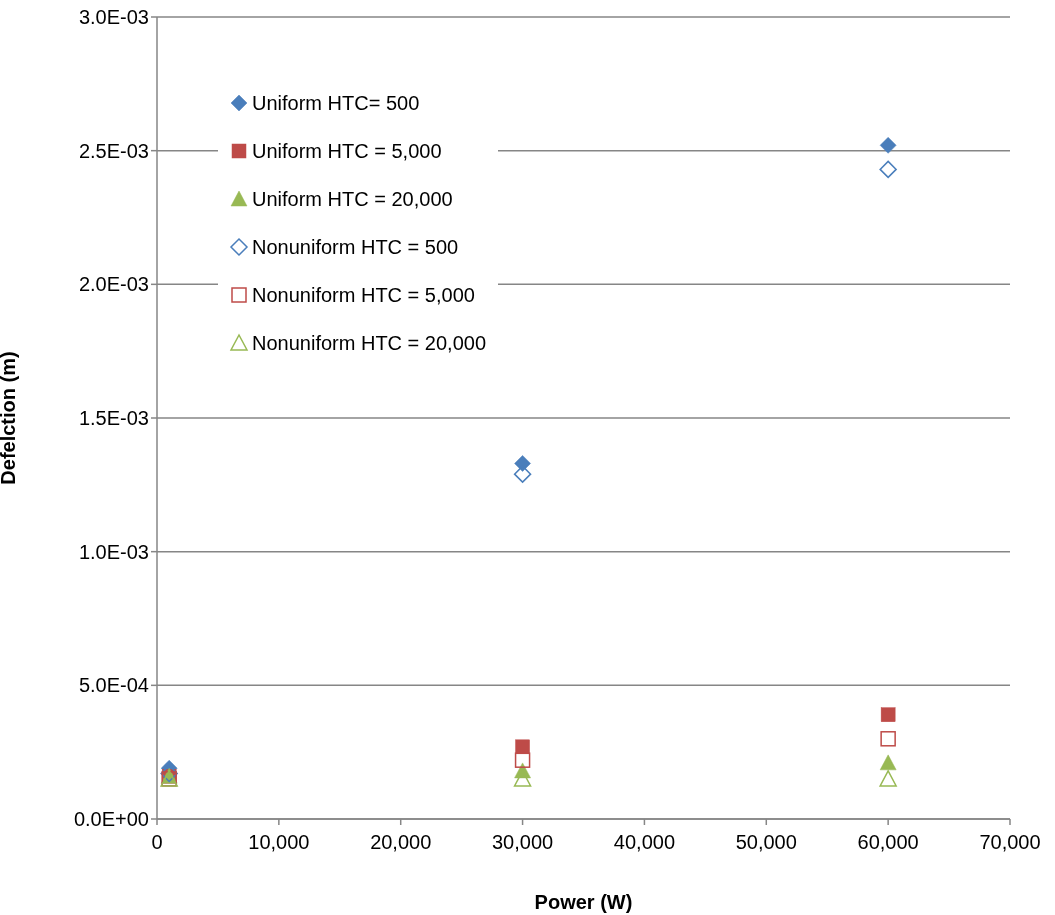  Describe the element at coordinates (644, 842) in the screenshot. I see `x-tick-label: 40,000` at that location.